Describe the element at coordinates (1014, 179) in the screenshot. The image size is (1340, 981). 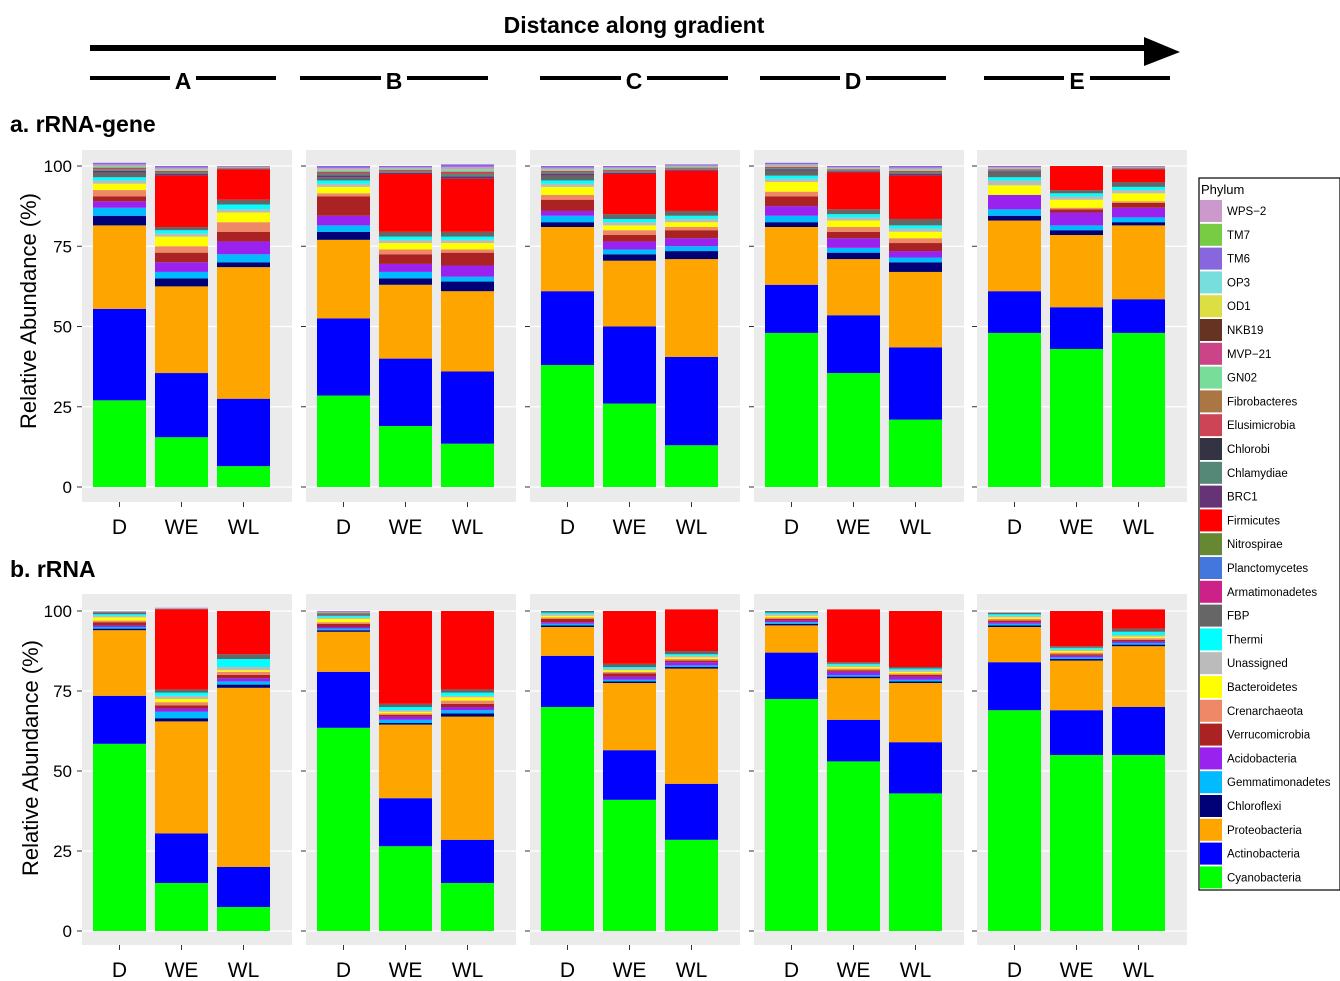
I see `bar-segment-thermi` at that location.